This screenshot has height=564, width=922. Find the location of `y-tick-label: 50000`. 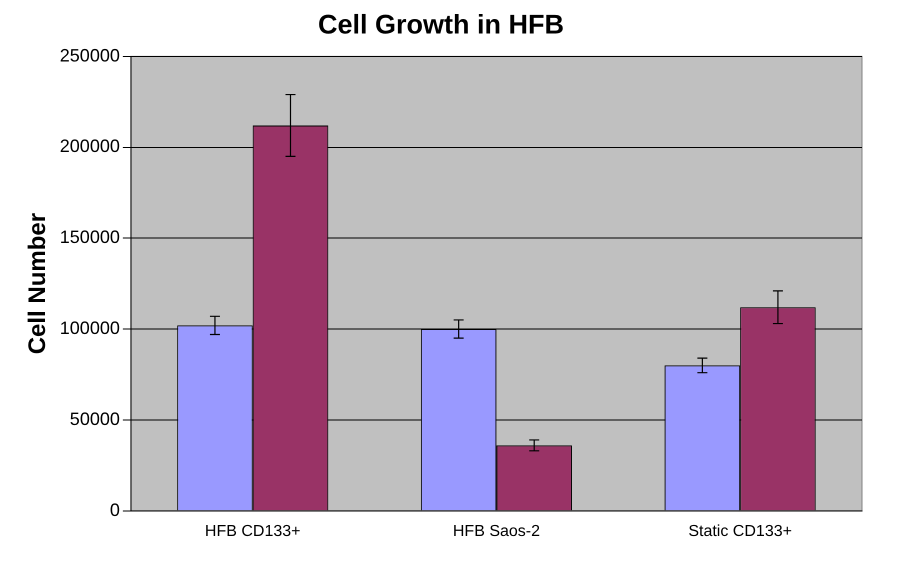

y-tick-label: 50000 is located at coordinates (95, 418).